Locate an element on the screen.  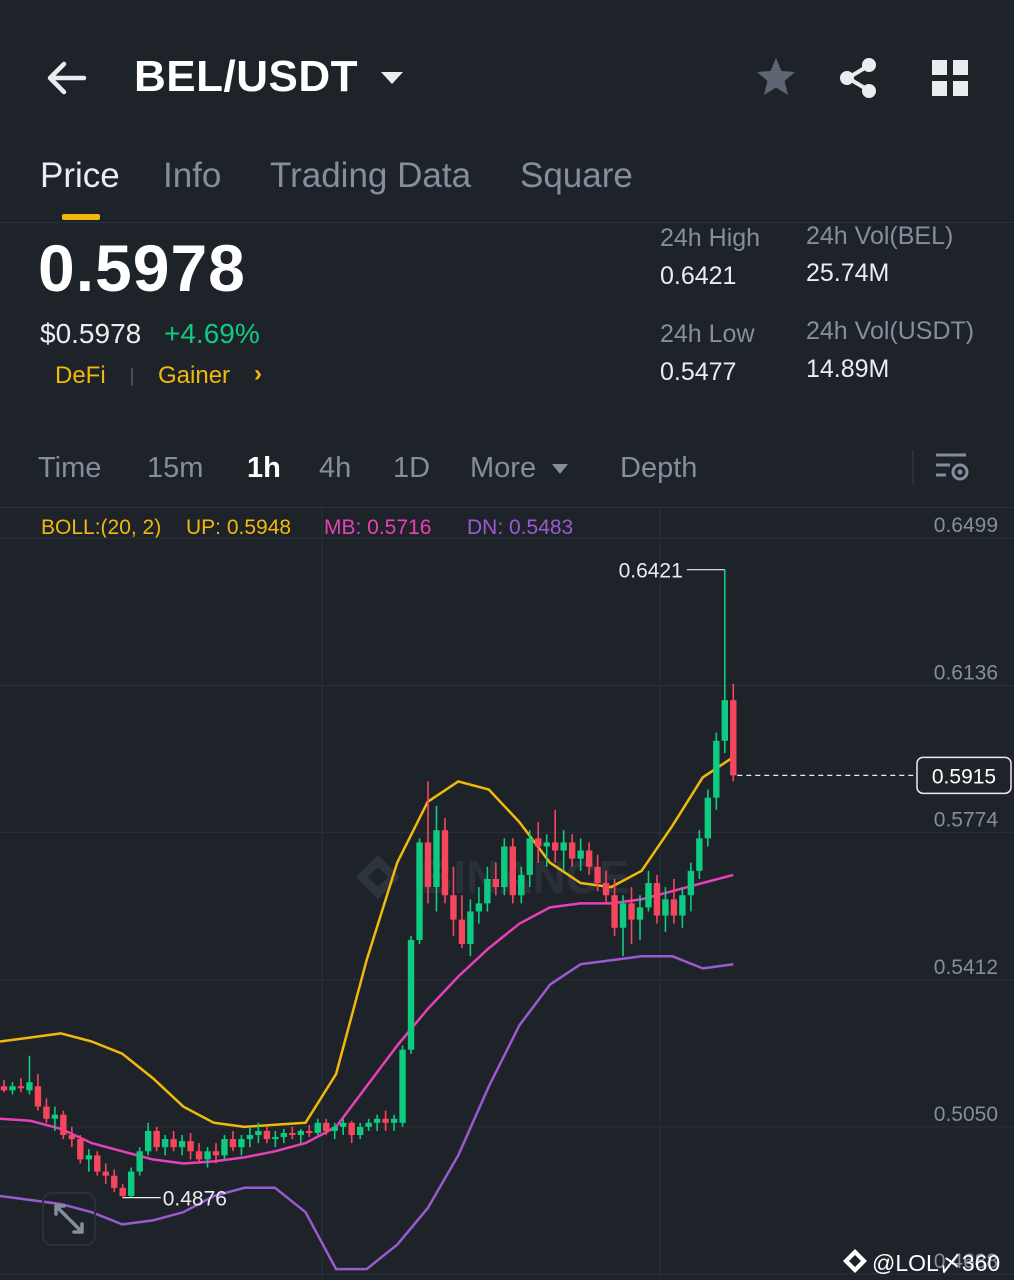
tag-gainer: Gainer is located at coordinates (194, 375).